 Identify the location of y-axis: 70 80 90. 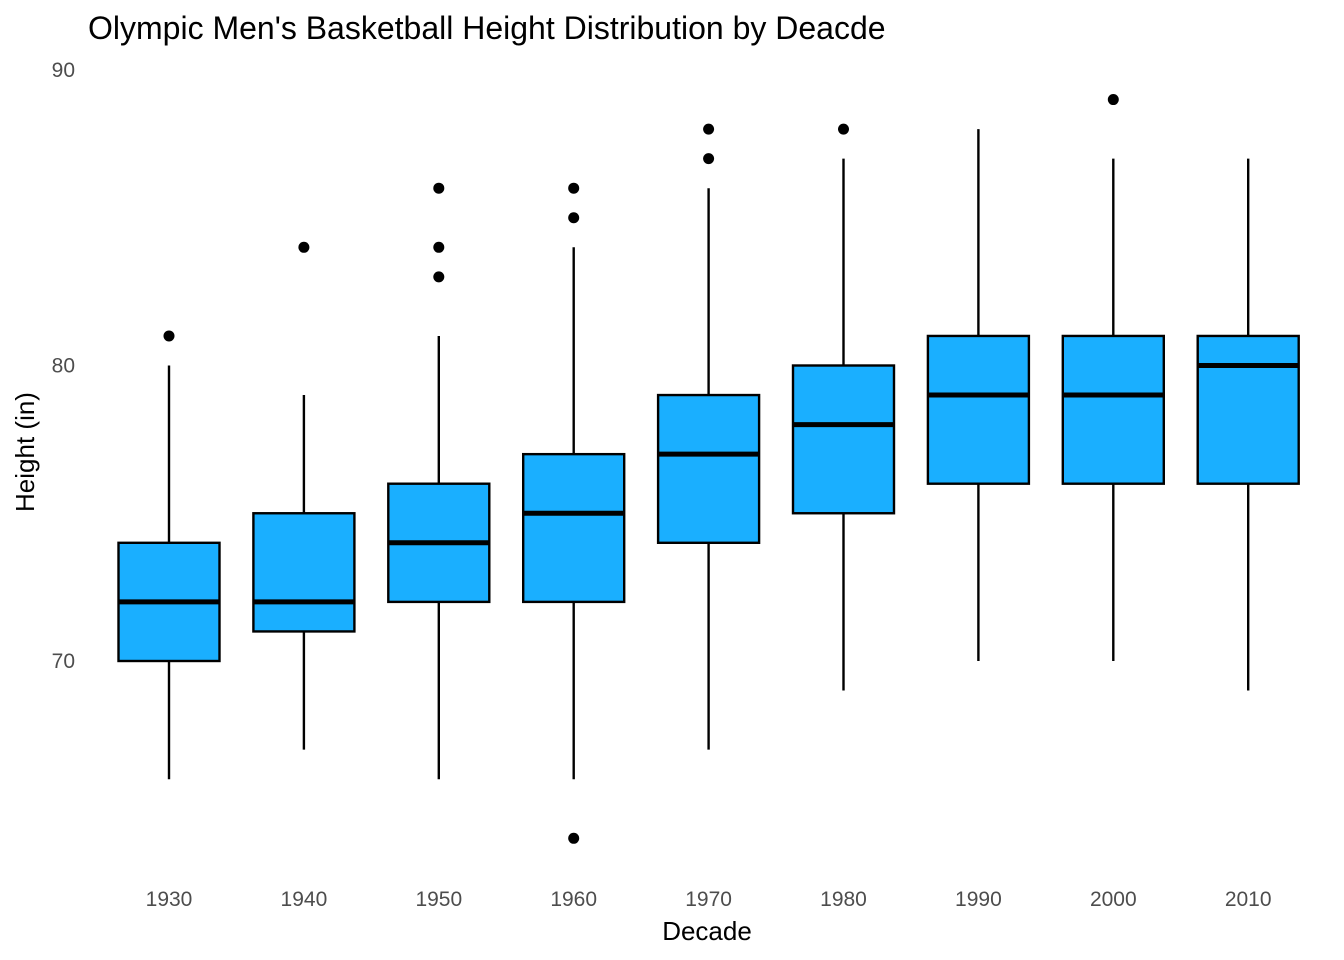
(63, 366).